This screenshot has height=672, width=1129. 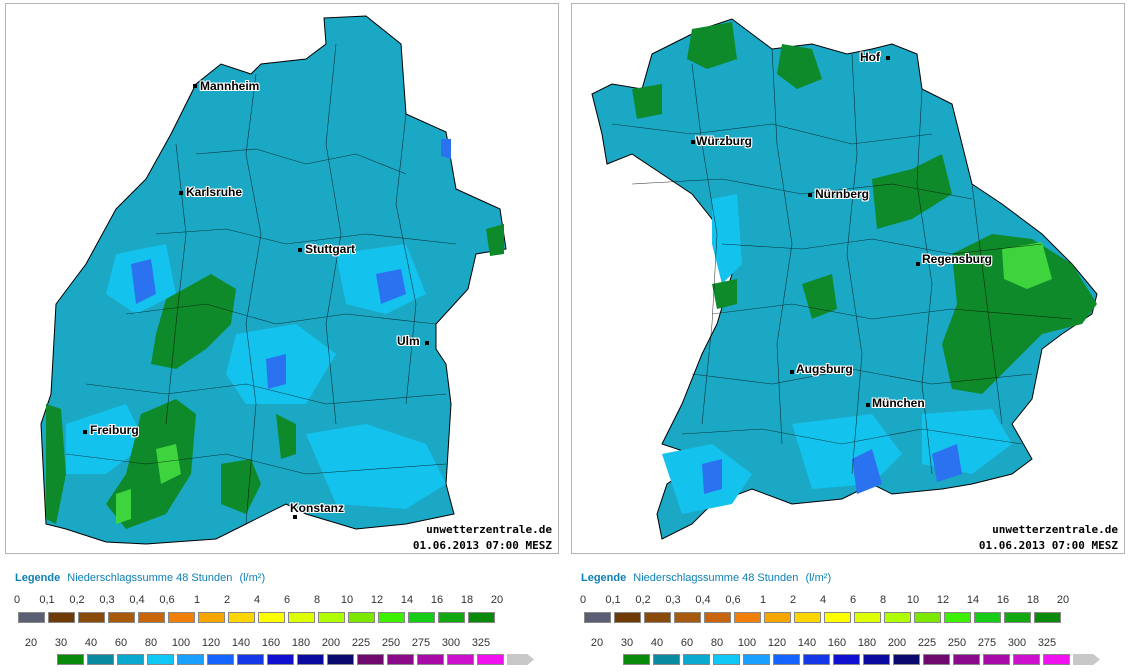 What do you see at coordinates (1063, 600) in the screenshot?
I see `legend-row1-label: 20` at bounding box center [1063, 600].